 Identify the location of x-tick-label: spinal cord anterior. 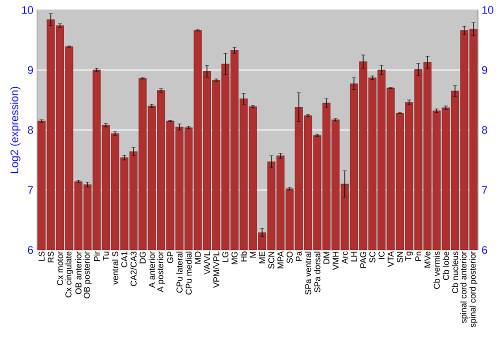
(464, 287).